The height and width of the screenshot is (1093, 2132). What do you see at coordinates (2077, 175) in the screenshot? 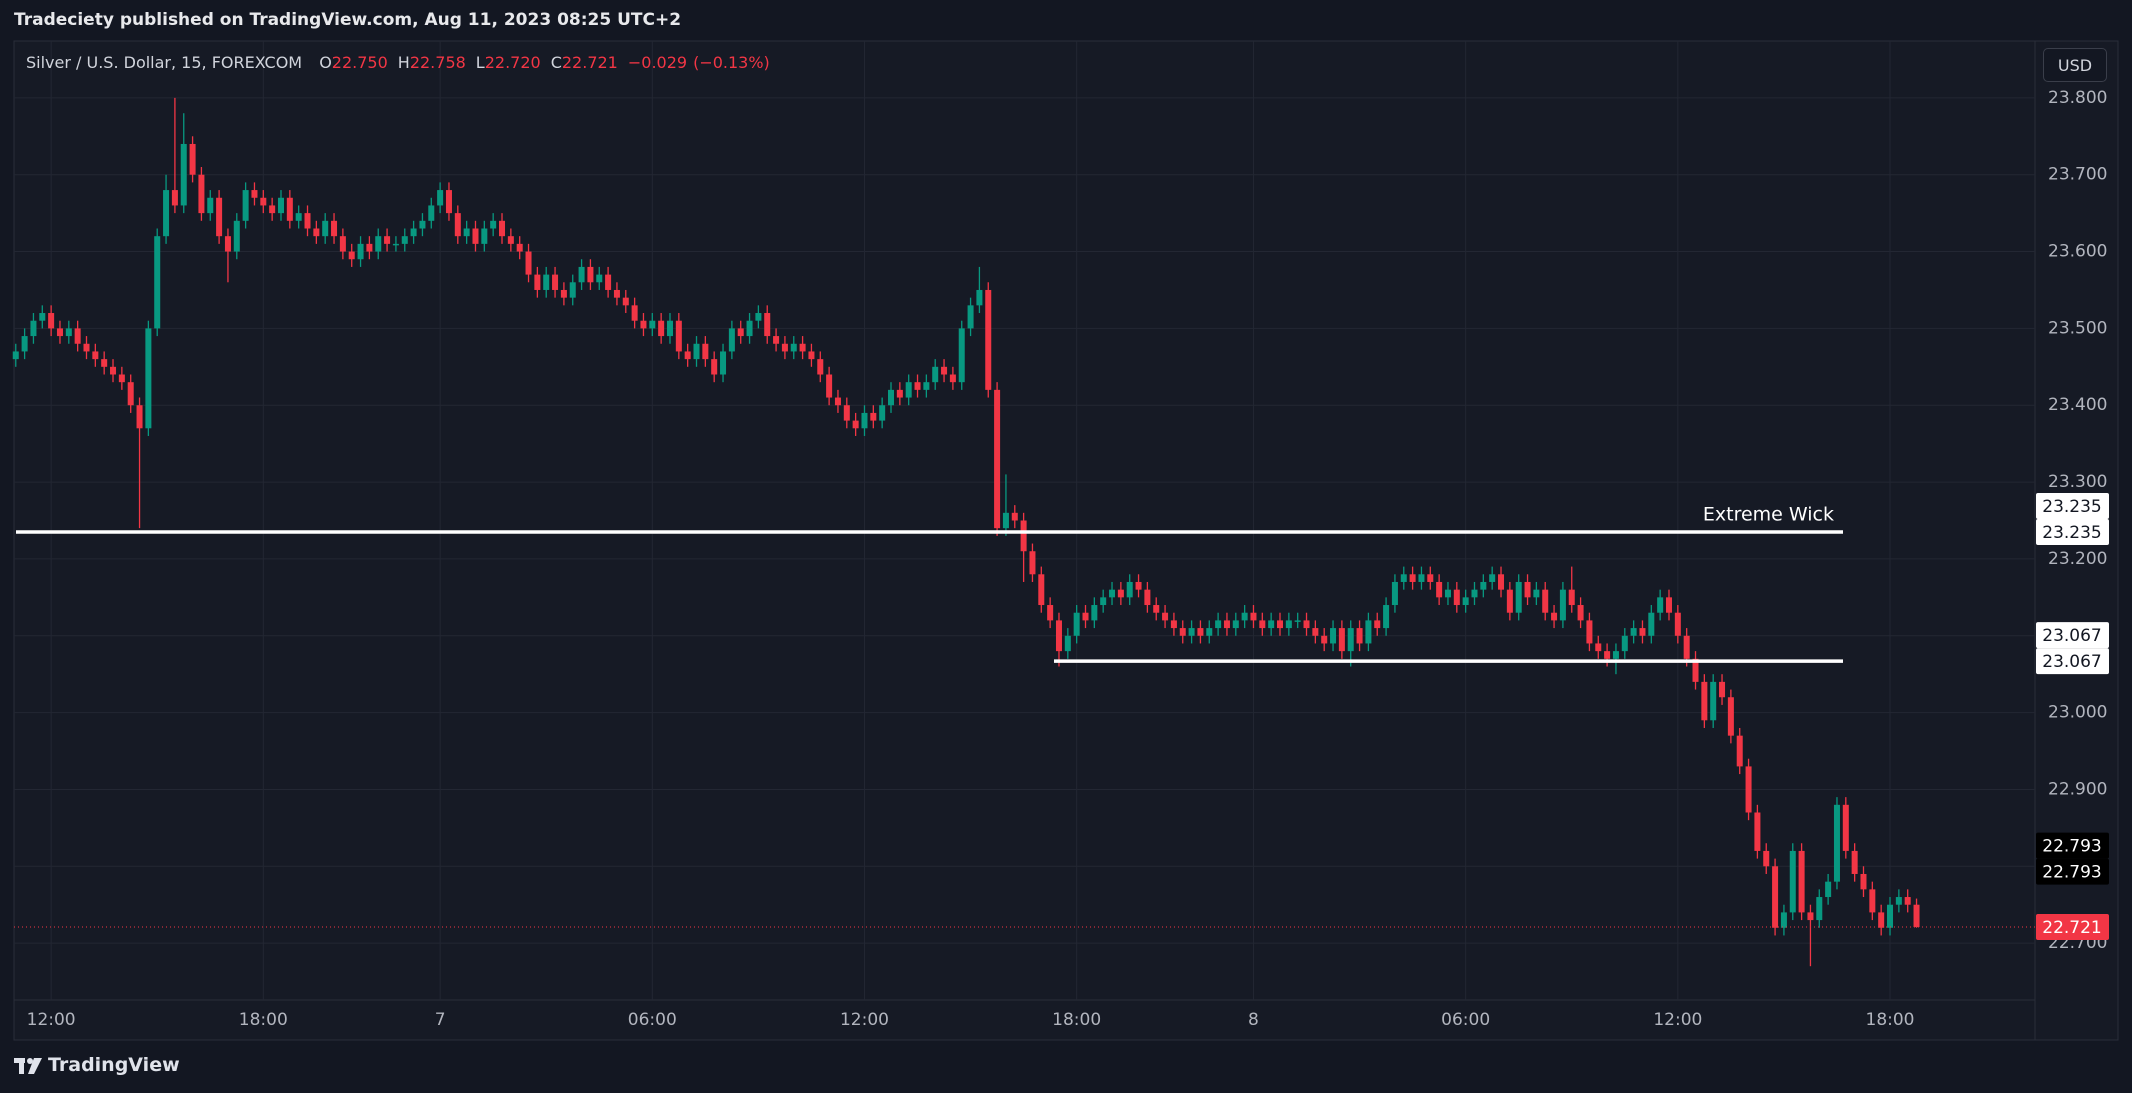
I see `y-tick-label: 23.700` at bounding box center [2077, 175].